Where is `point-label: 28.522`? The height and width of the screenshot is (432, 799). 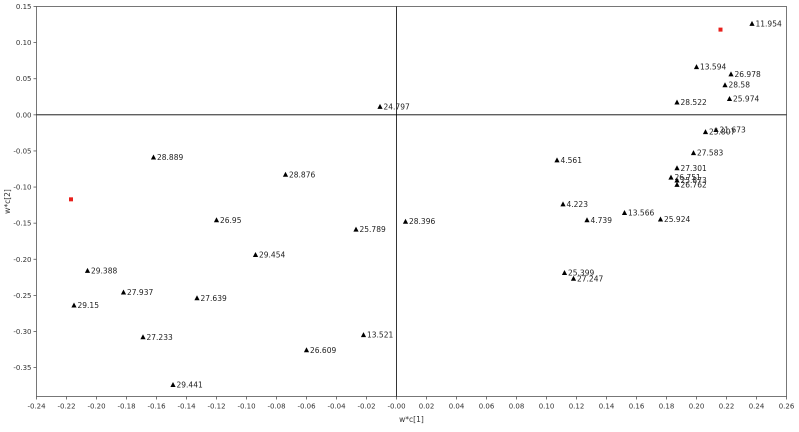 point-label: 28.522 is located at coordinates (694, 102).